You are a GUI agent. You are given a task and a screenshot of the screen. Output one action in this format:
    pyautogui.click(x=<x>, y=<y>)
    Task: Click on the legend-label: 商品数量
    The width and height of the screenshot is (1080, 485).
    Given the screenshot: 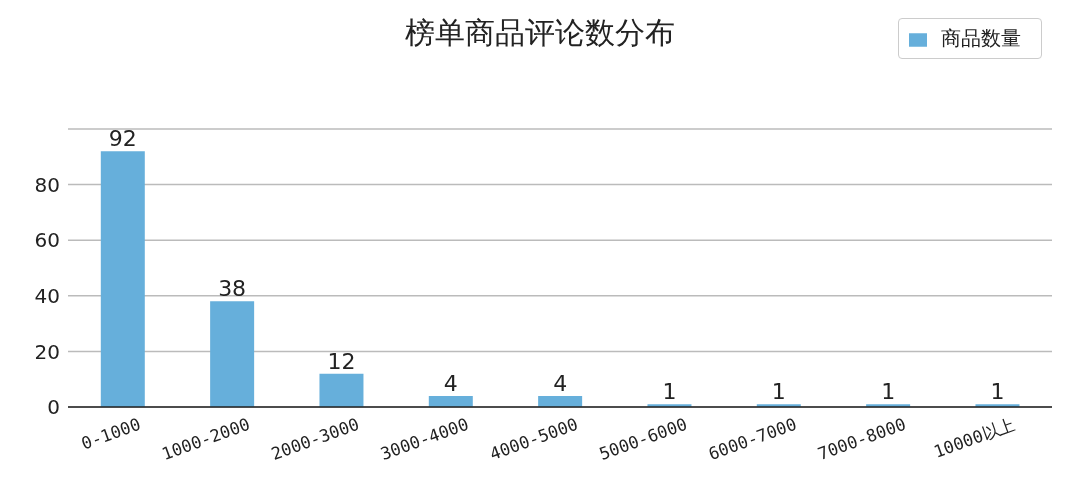 What is the action you would take?
    pyautogui.click(x=981, y=38)
    